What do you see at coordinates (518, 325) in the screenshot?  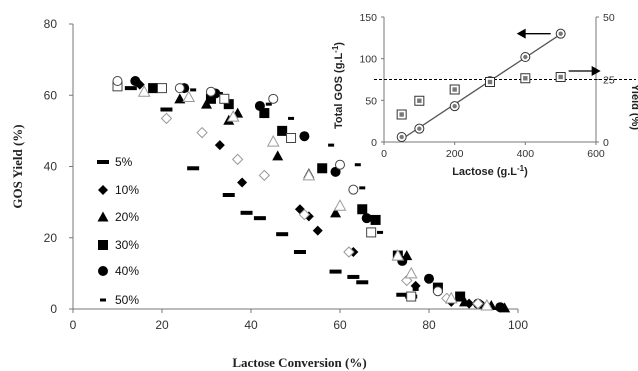 I see `x-tick-label: 100` at bounding box center [518, 325].